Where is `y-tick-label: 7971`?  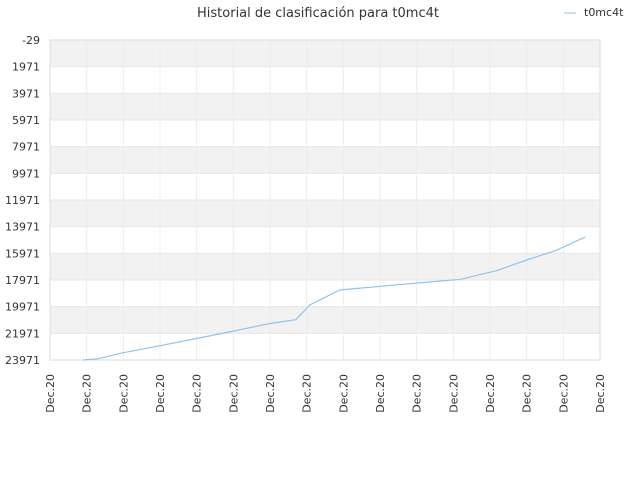 y-tick-label: 7971 is located at coordinates (26, 147).